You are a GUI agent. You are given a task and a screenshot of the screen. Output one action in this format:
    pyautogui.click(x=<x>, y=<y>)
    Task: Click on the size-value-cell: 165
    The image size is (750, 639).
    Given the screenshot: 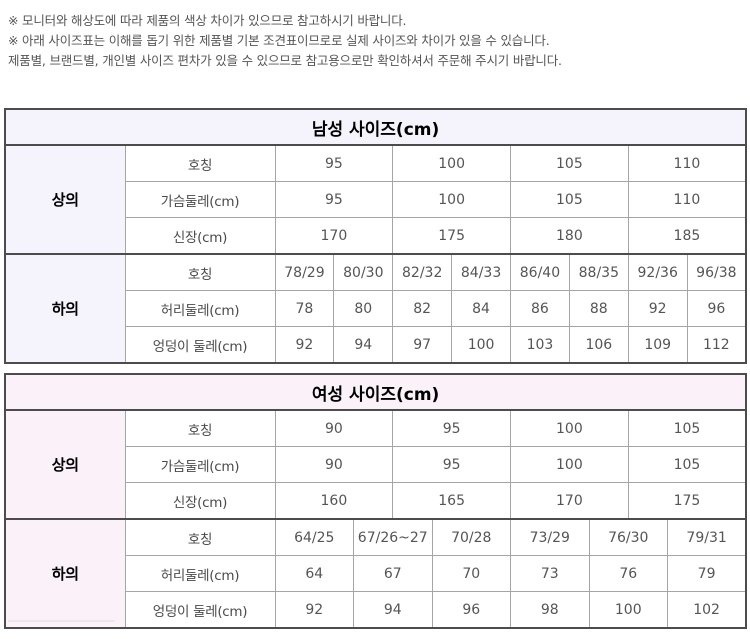 What is the action you would take?
    pyautogui.click(x=451, y=501)
    